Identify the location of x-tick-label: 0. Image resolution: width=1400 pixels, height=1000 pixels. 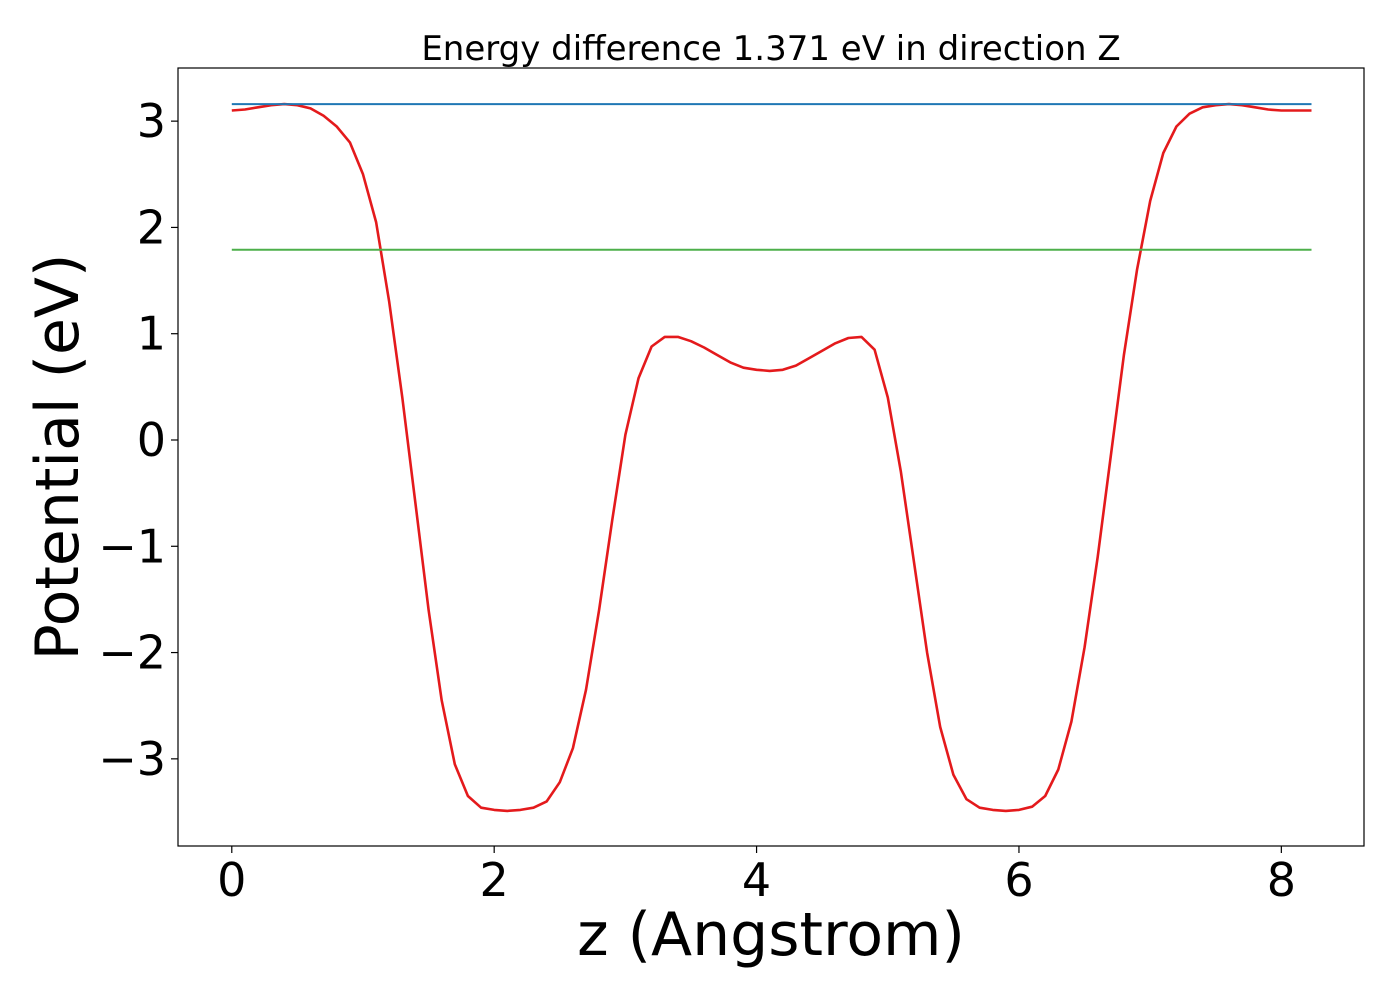
(231, 880).